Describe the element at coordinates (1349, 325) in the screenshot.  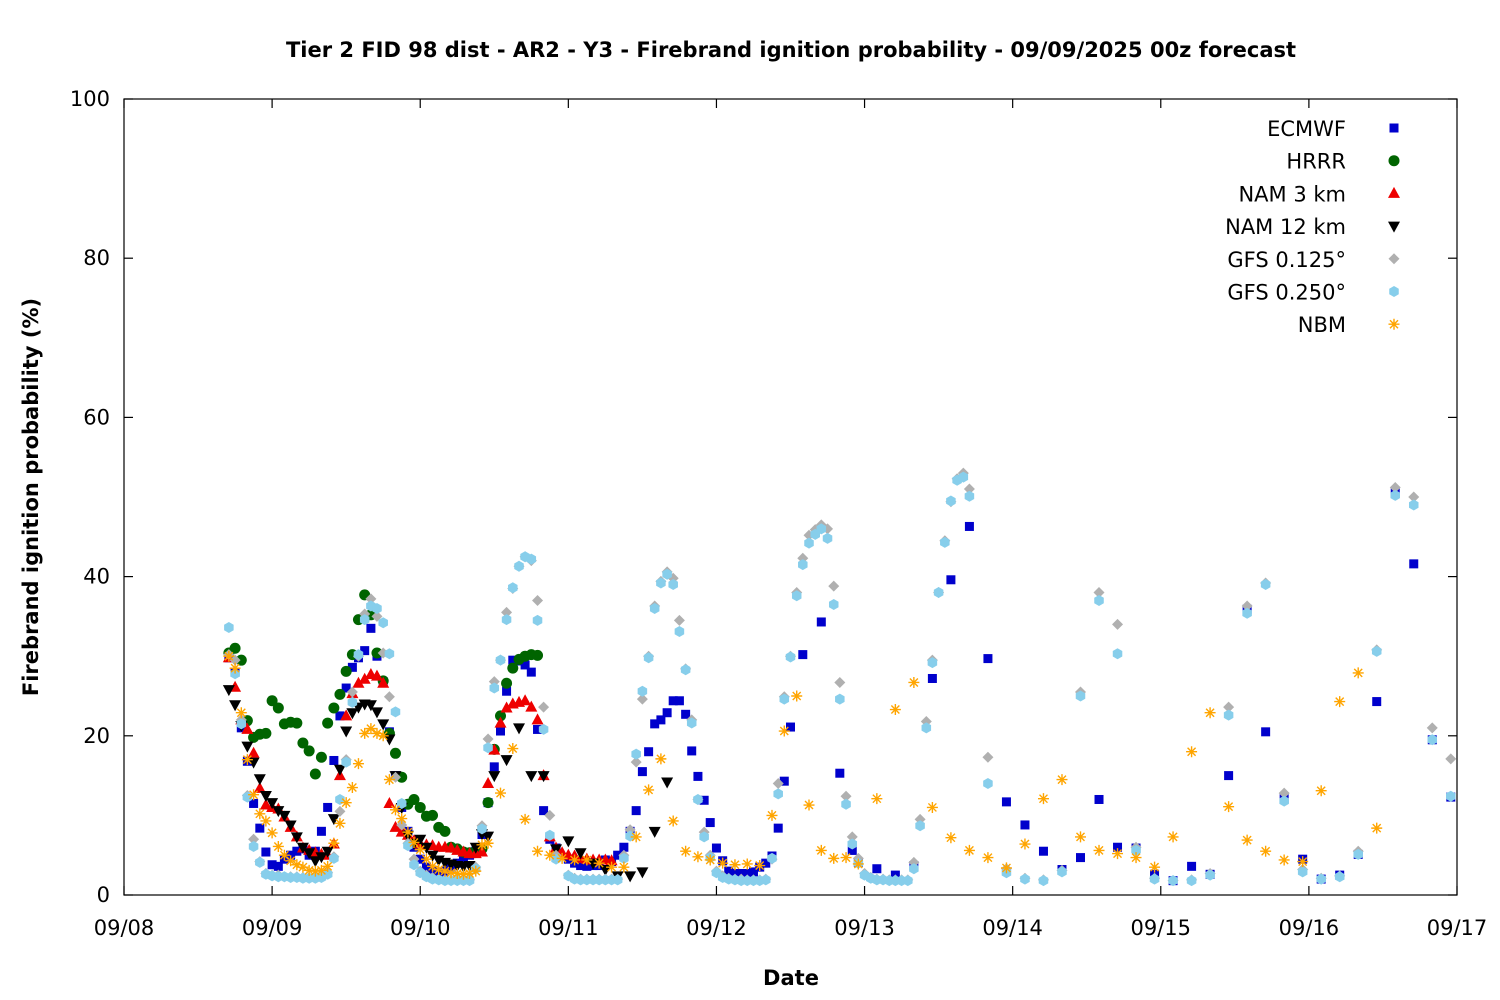
I see `legend-item: NBM` at that location.